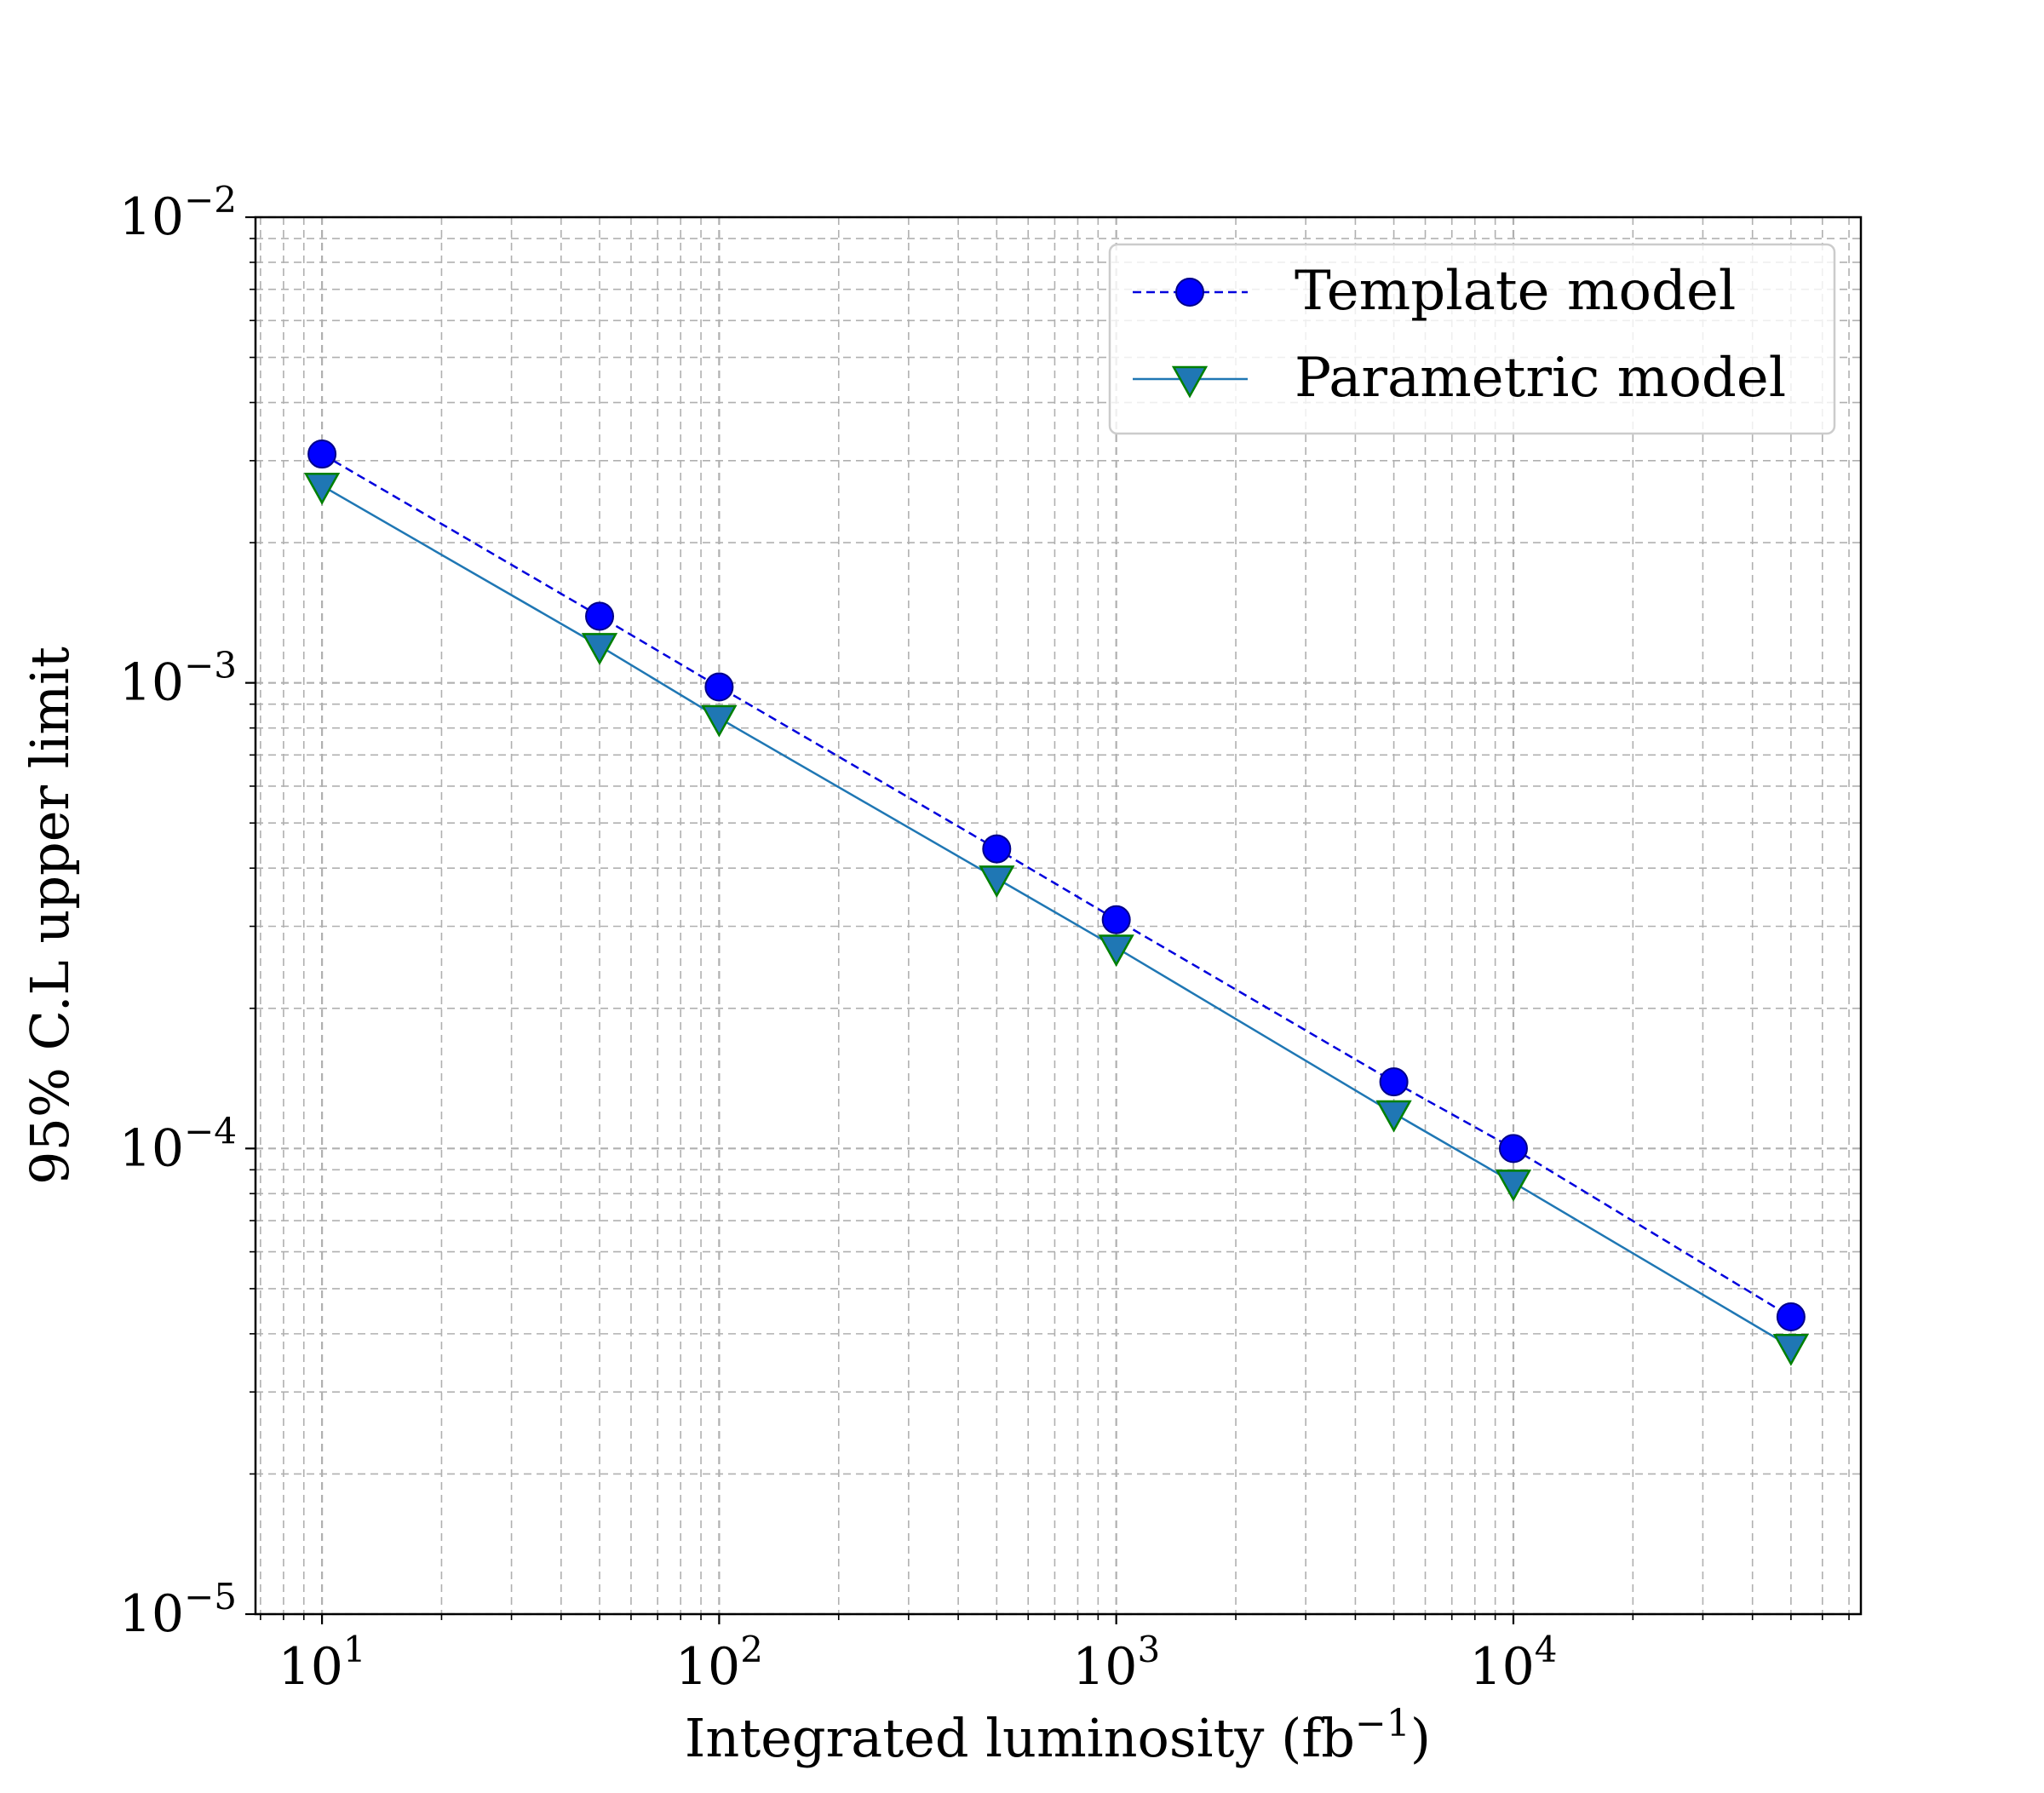 Image resolution: width=2044 pixels, height=1793 pixels. What do you see at coordinates (178, 213) in the screenshot?
I see `y-tick-label: 10⁻²` at bounding box center [178, 213].